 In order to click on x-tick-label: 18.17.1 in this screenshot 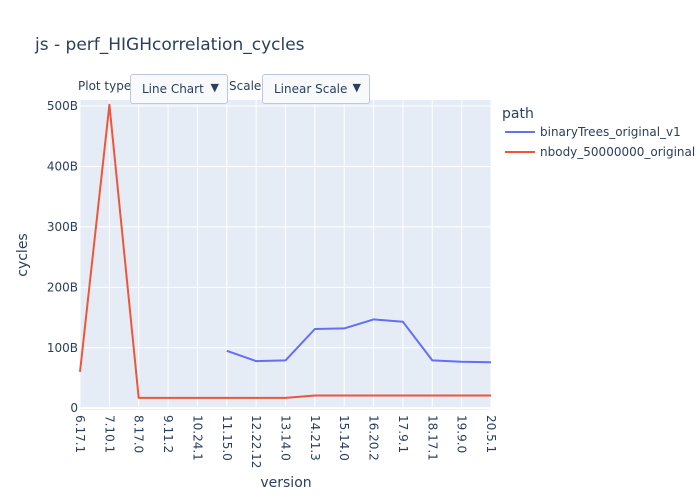, I will do `click(432, 438)`.